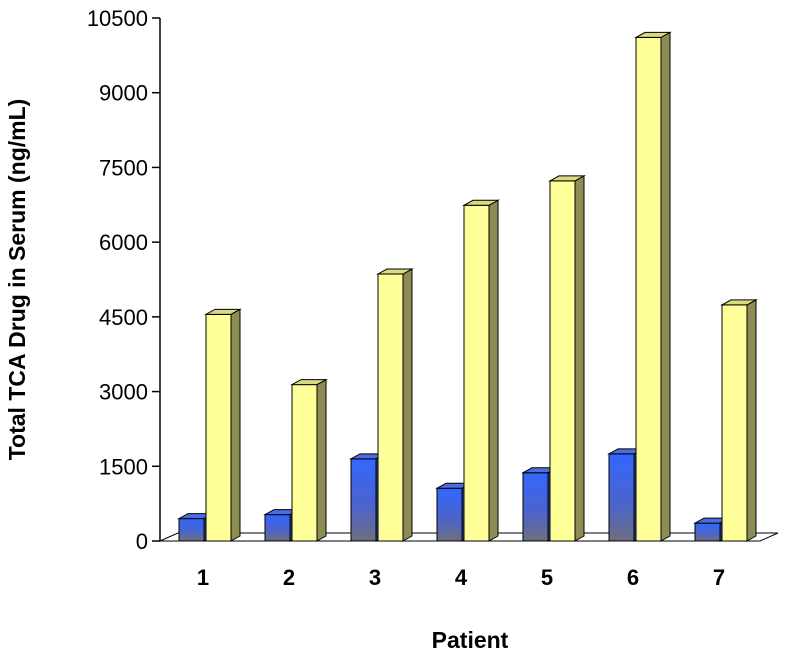 The image size is (785, 656). Describe the element at coordinates (363, 500) in the screenshot. I see `bar-series1-patient-3-front` at that location.